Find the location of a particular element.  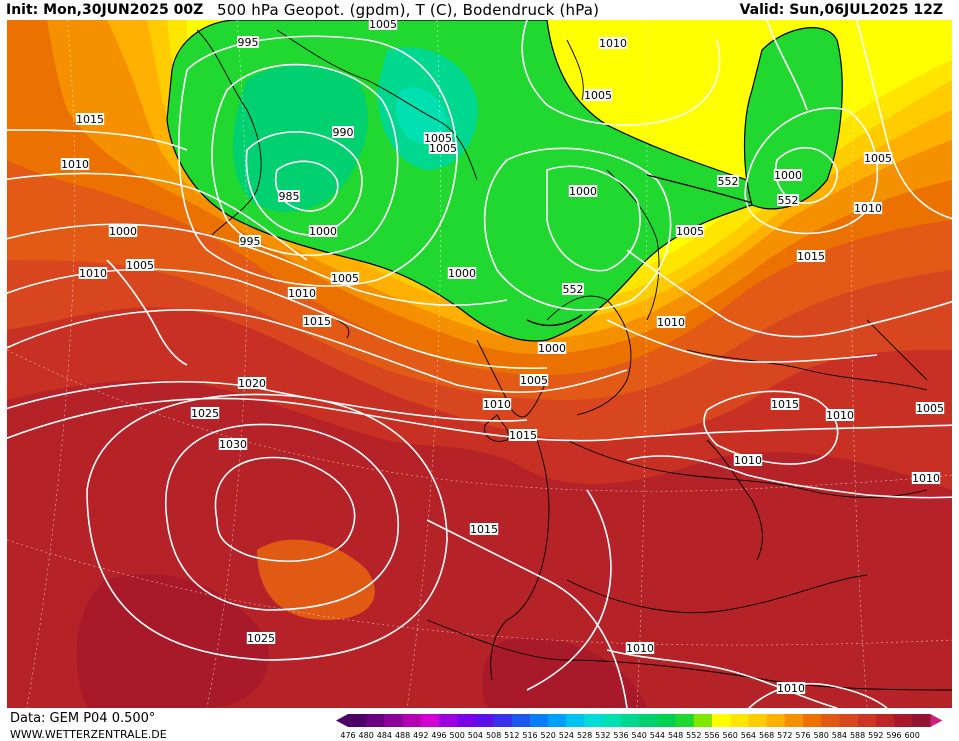

legend-tick-label: 556 is located at coordinates (711, 735).